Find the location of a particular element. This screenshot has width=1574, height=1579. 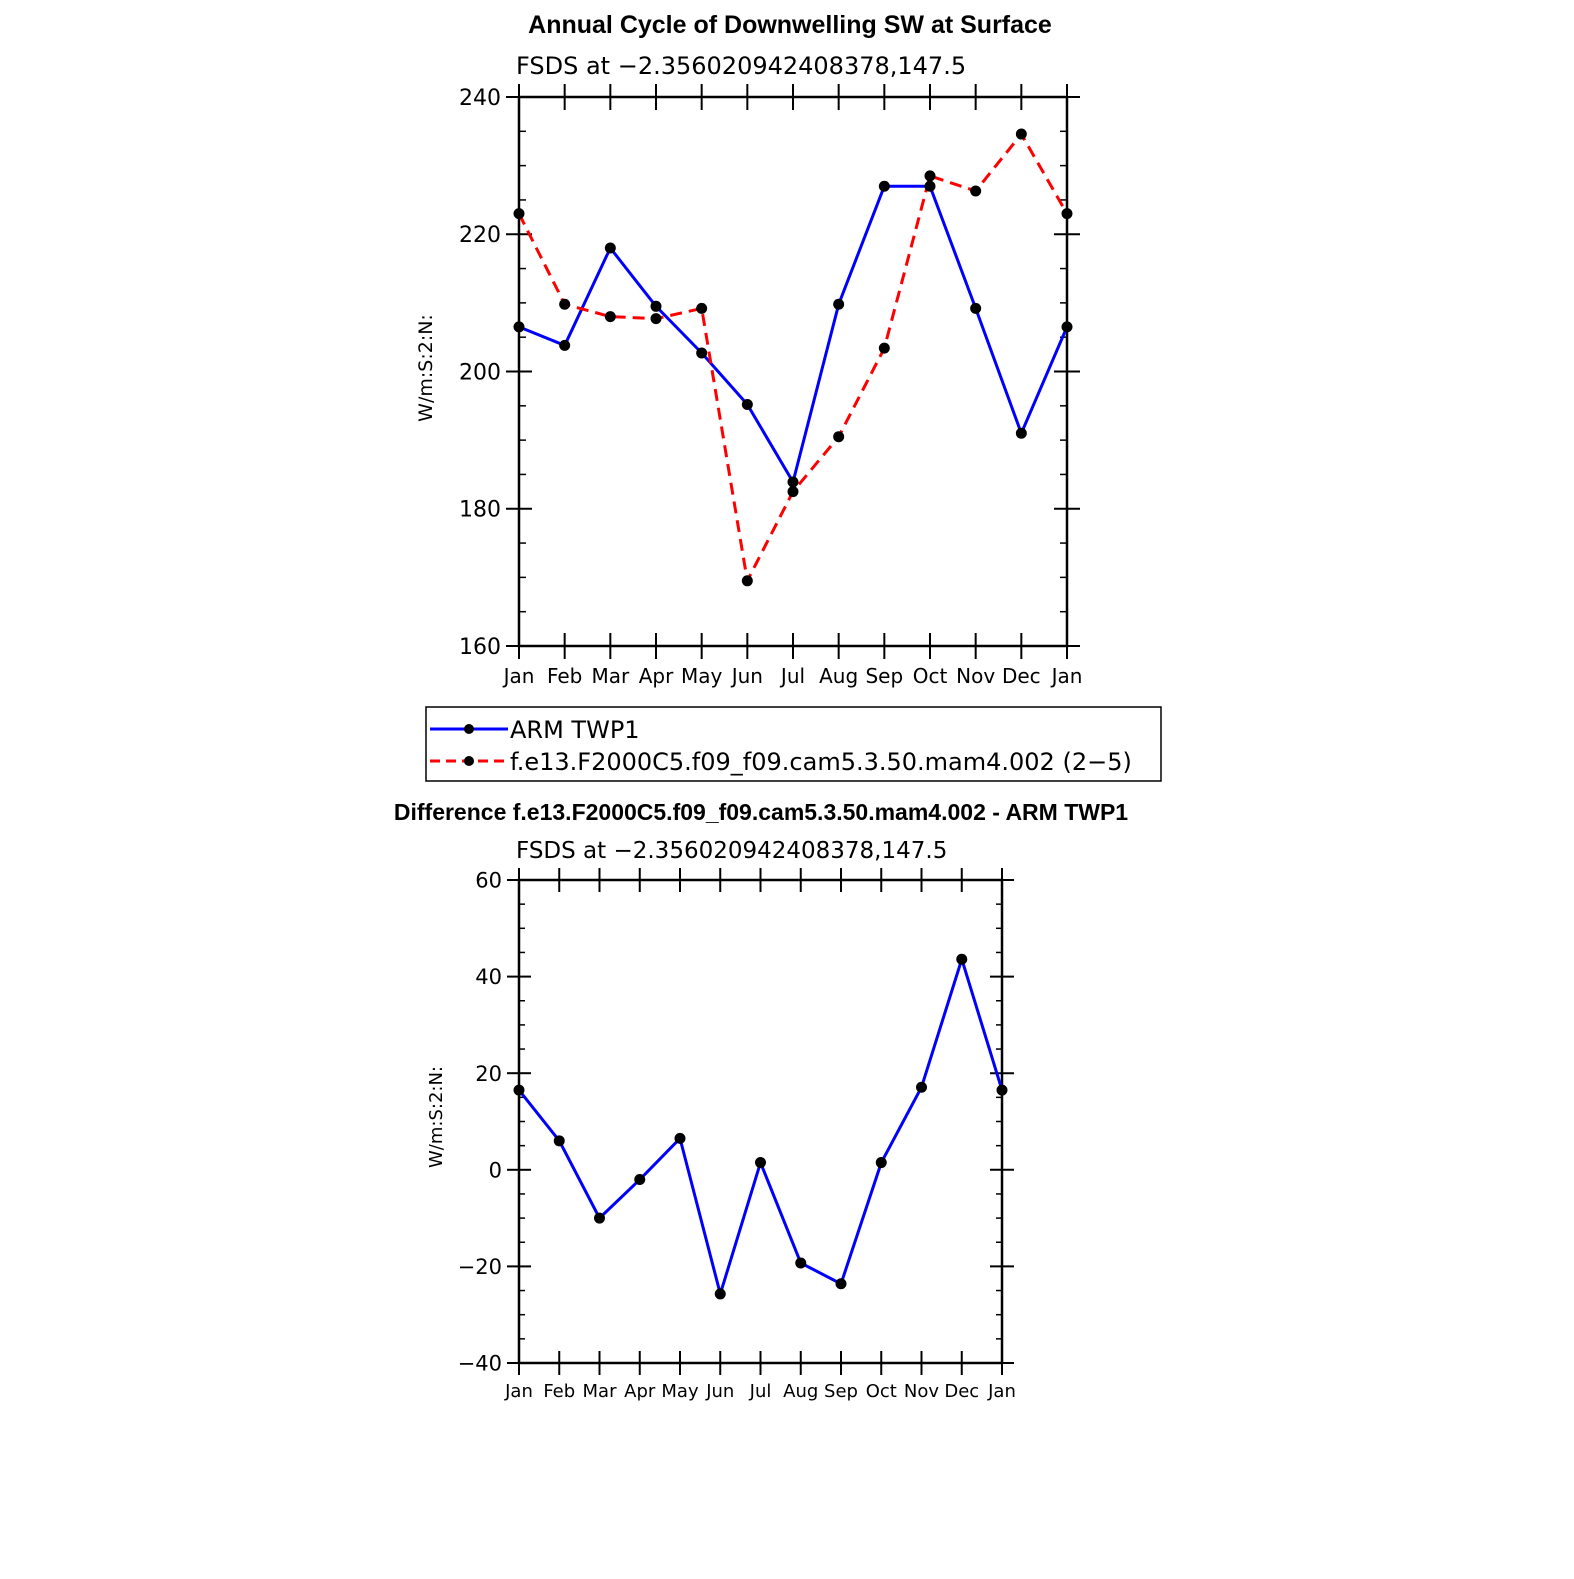

chart1-subtitle: FSDS at −2.356020942408378,147.5 is located at coordinates (741, 66).